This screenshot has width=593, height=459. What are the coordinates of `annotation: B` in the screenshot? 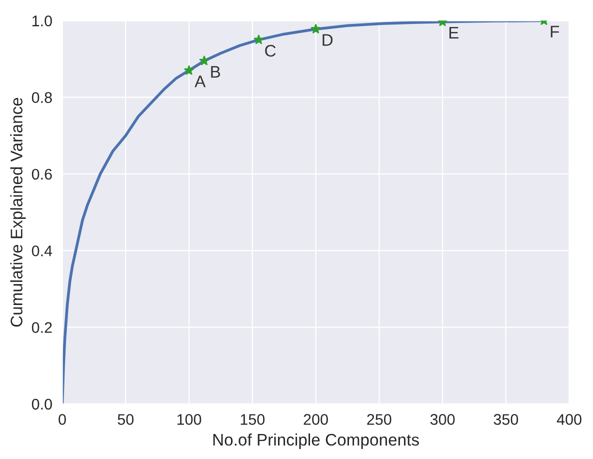 It's located at (215, 72).